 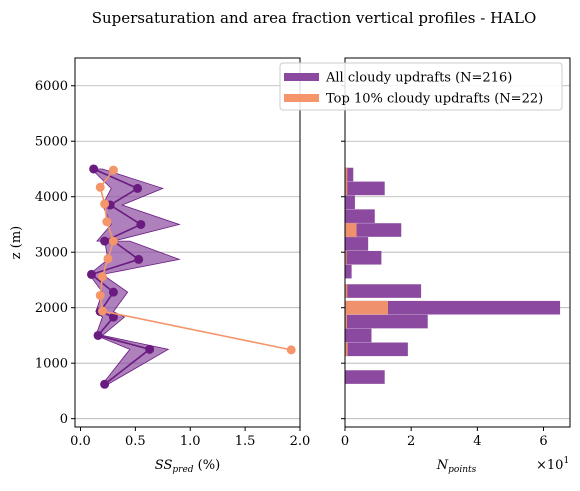 What do you see at coordinates (345, 441) in the screenshot?
I see `x-tick-label: 0` at bounding box center [345, 441].